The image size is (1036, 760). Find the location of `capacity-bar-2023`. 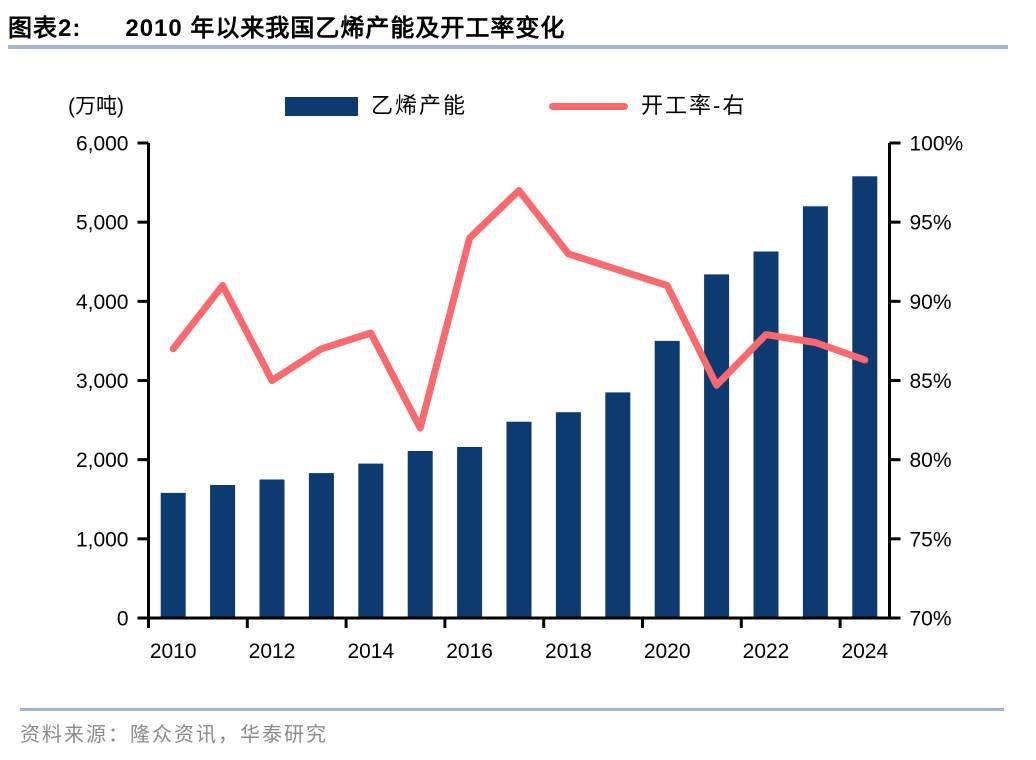

capacity-bar-2023 is located at coordinates (815, 412).